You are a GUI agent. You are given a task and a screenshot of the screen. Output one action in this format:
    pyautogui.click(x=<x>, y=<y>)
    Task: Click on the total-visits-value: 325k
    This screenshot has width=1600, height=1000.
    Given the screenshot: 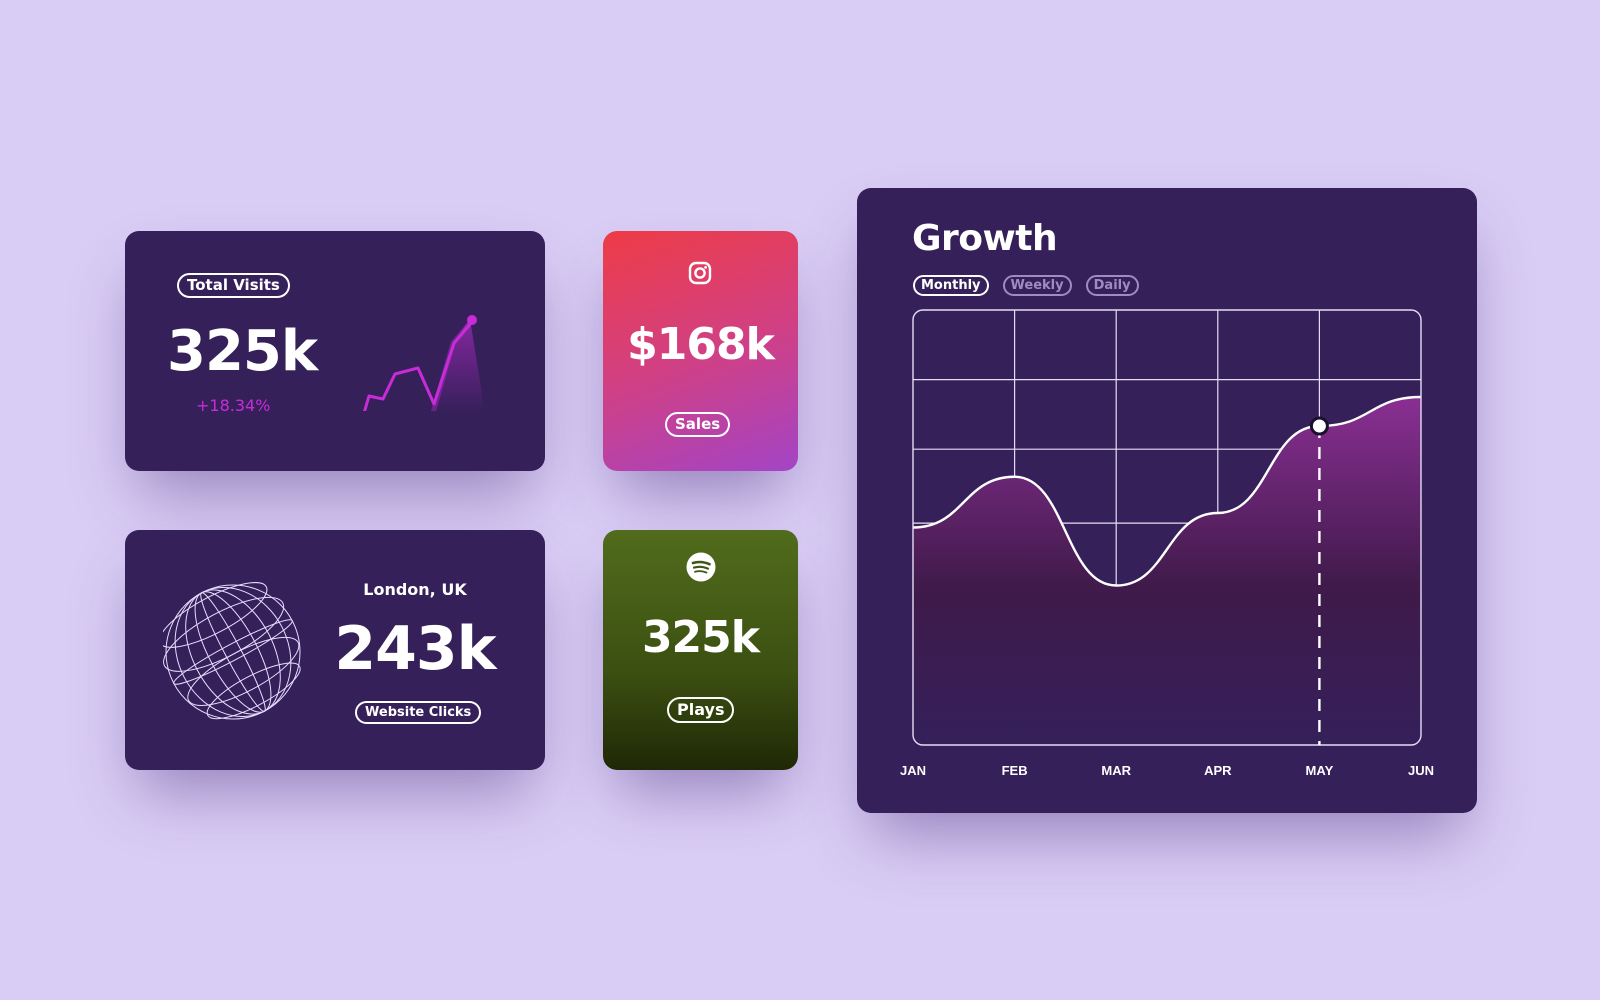 What is the action you would take?
    pyautogui.click(x=242, y=351)
    